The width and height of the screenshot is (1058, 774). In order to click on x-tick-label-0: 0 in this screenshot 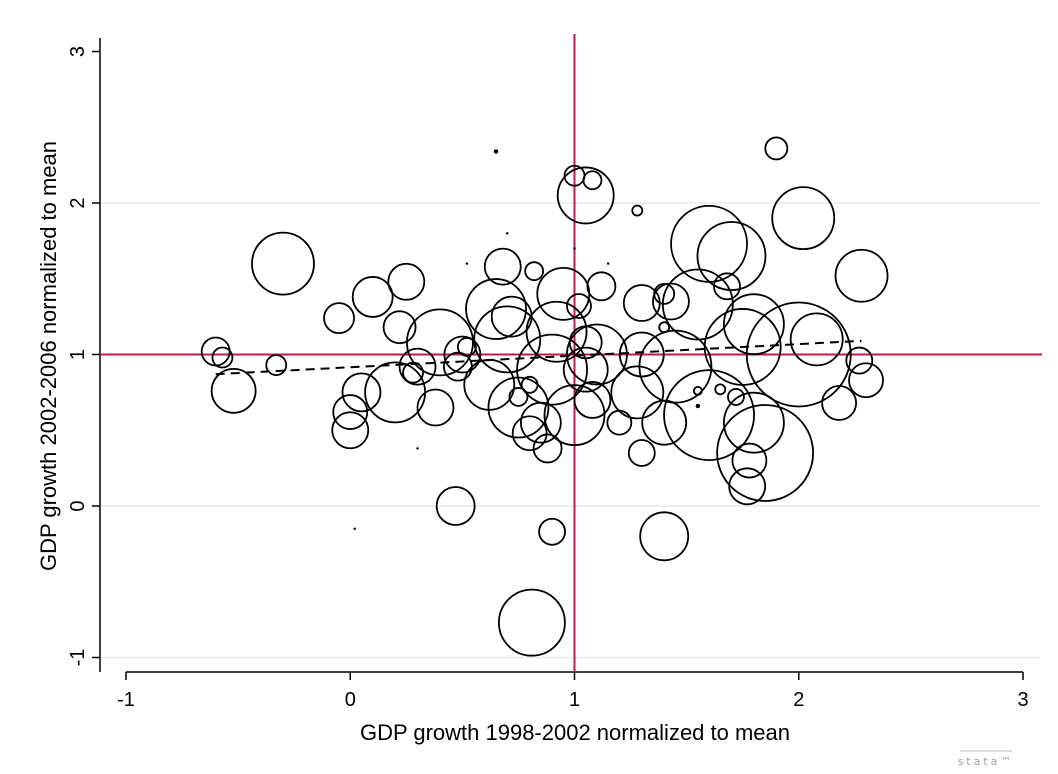, I will do `click(350, 700)`.